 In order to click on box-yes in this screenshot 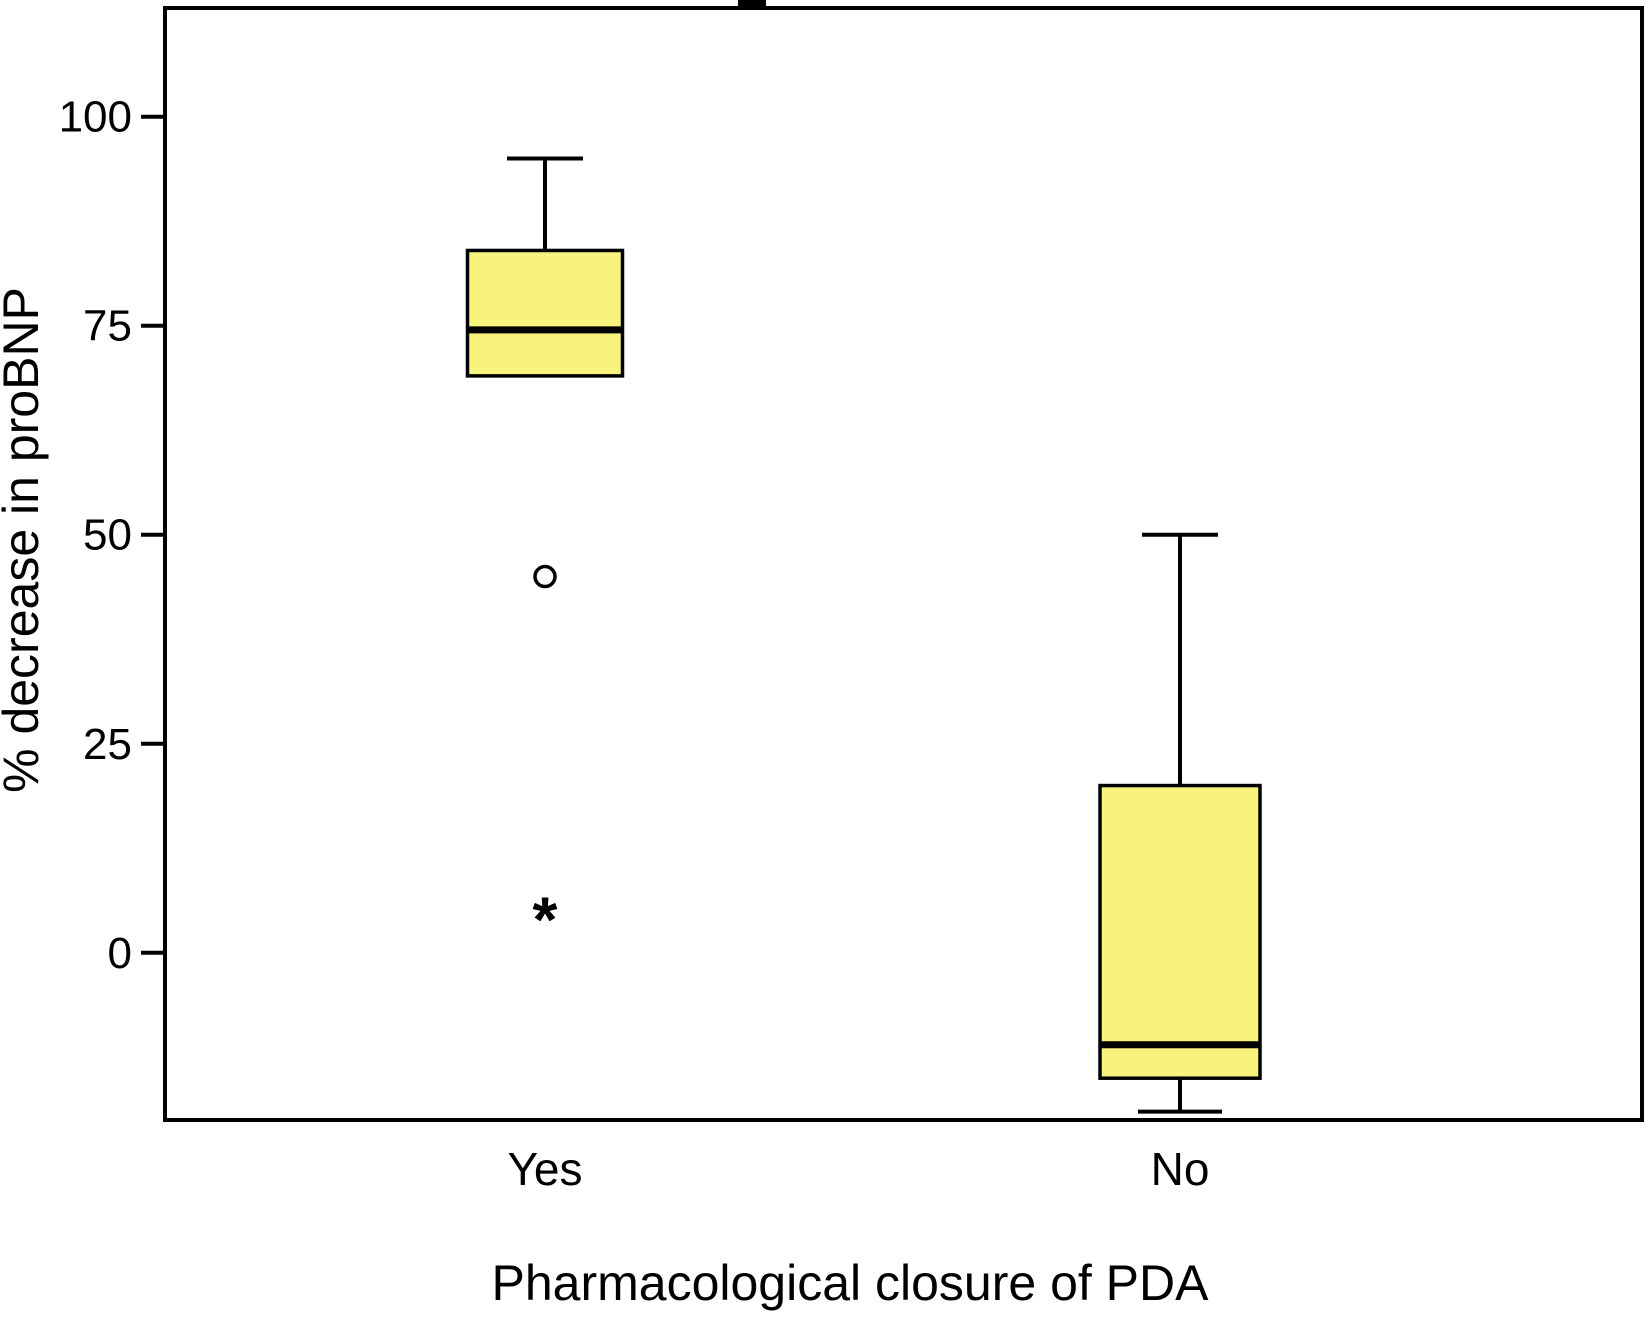, I will do `click(545, 313)`.